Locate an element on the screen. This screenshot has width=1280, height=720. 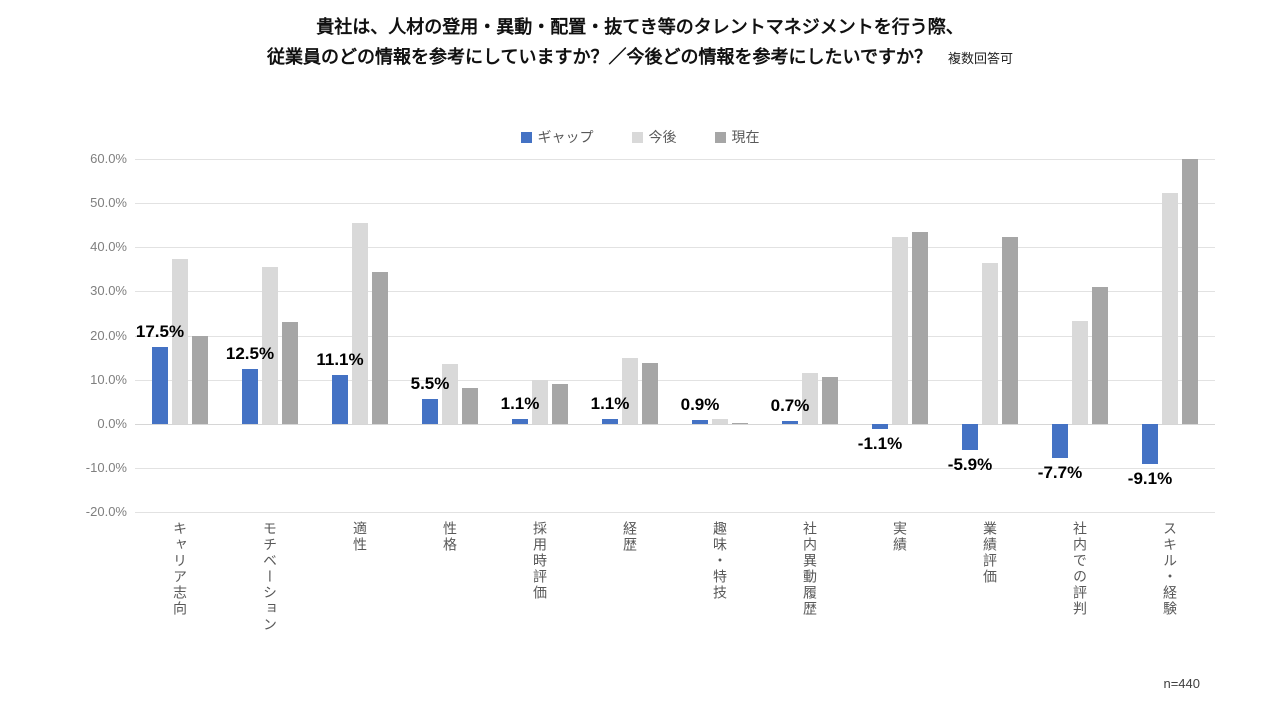
sample-size-note: n=440 is located at coordinates (1181, 683).